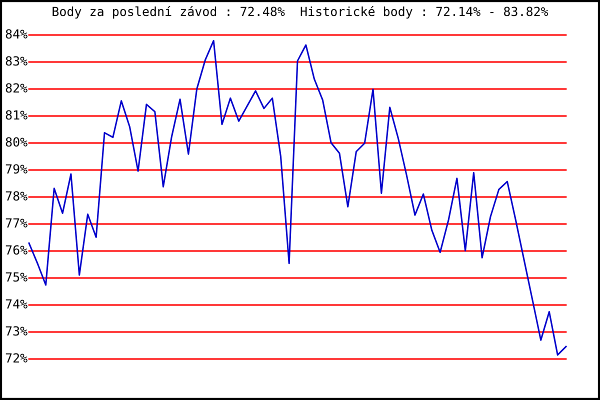 The image size is (600, 400). I want to click on y-tick-label: 72%, so click(17, 357).